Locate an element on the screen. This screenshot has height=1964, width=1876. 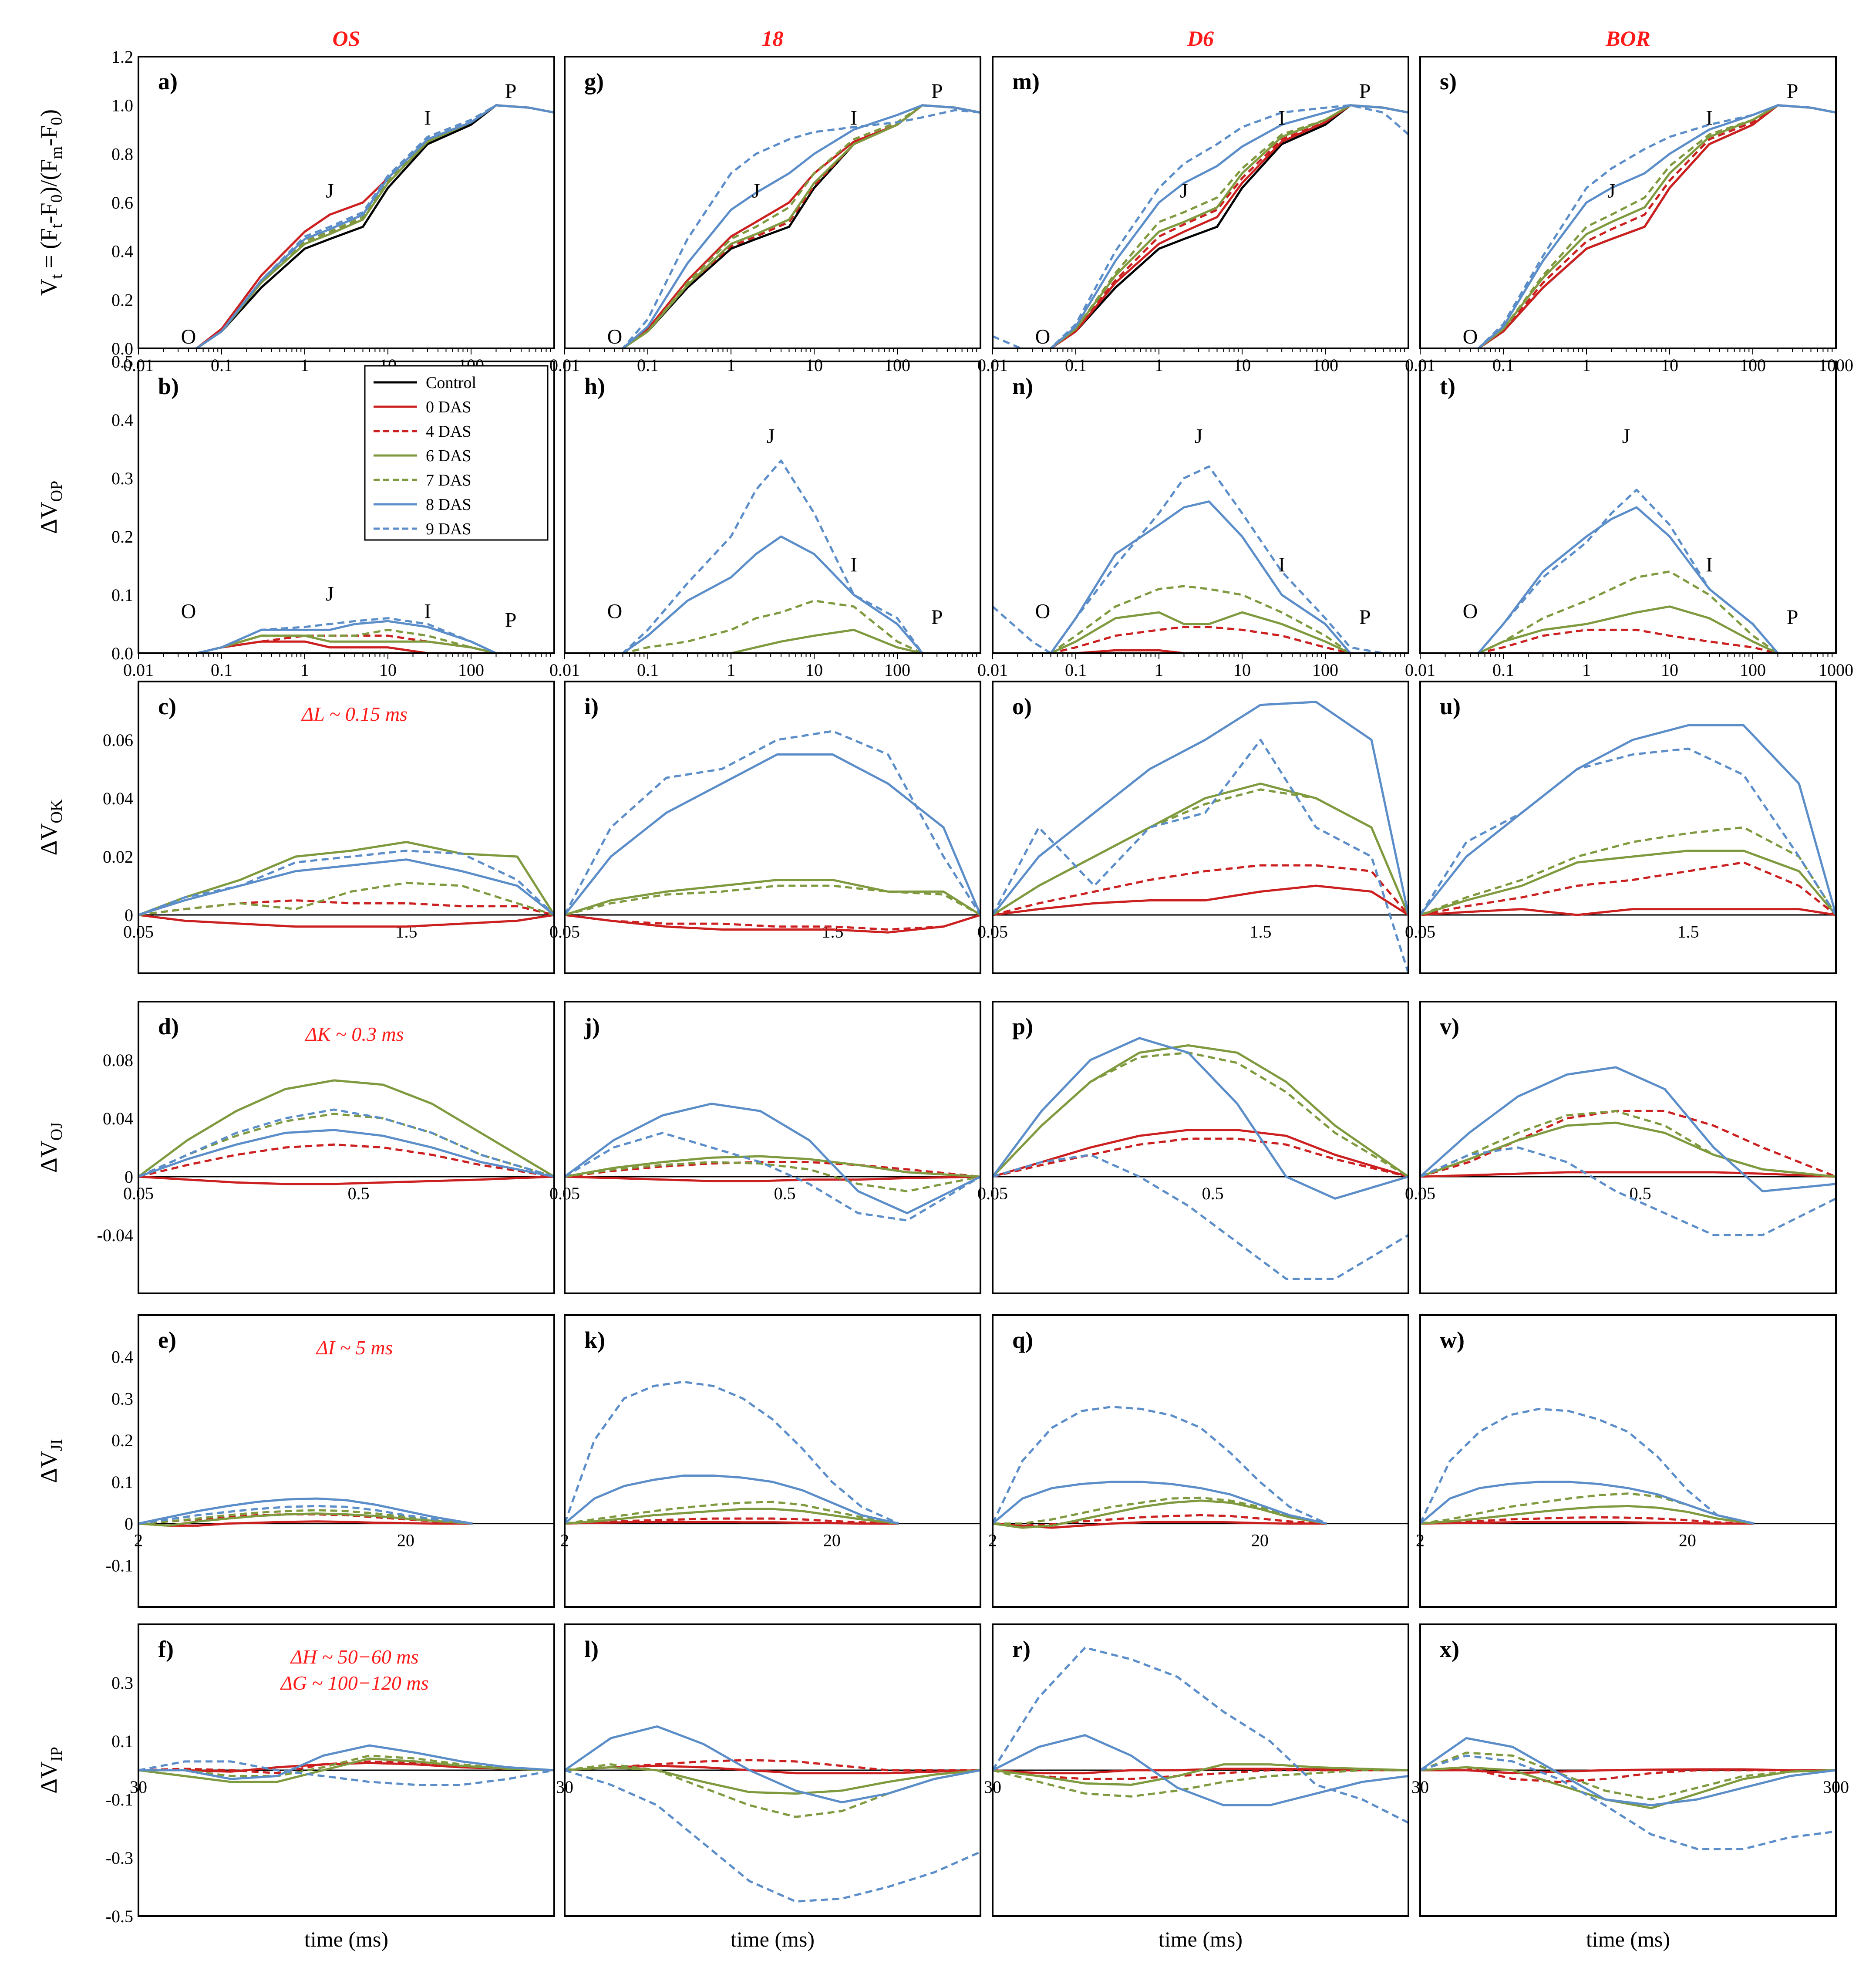
legend-entry: 6 DAS is located at coordinates (449, 456).